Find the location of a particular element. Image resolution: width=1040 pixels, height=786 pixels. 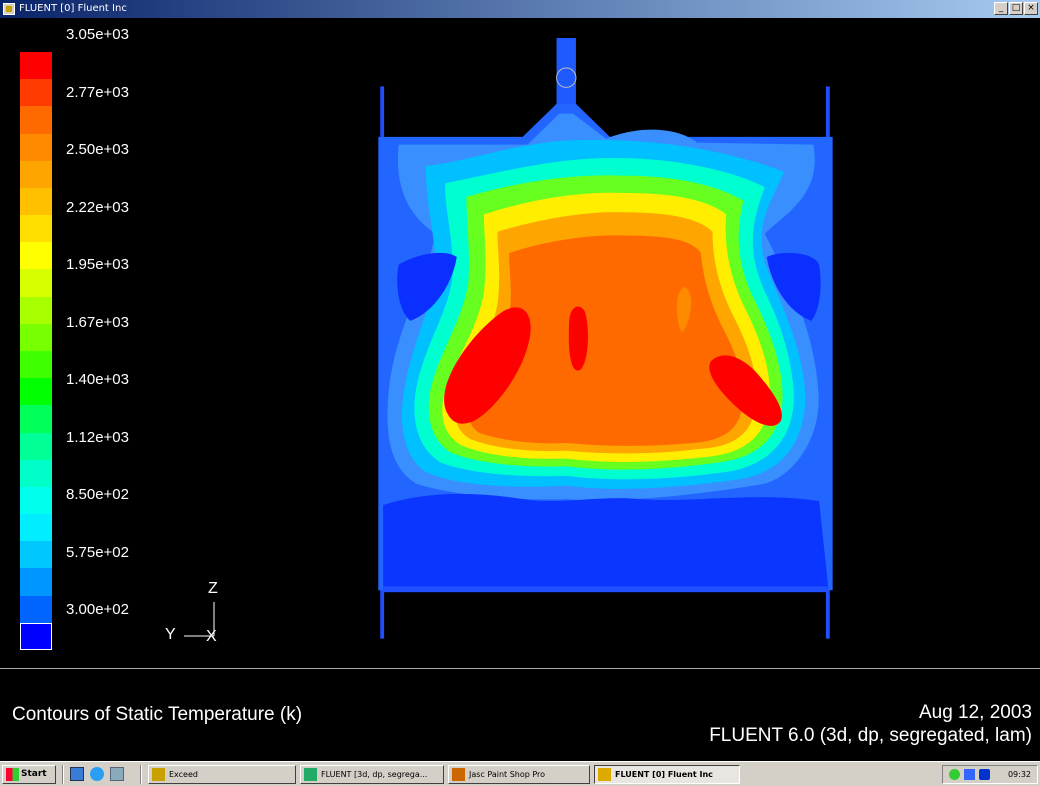

colorbar-label: 2.77e+03 is located at coordinates (97, 92).